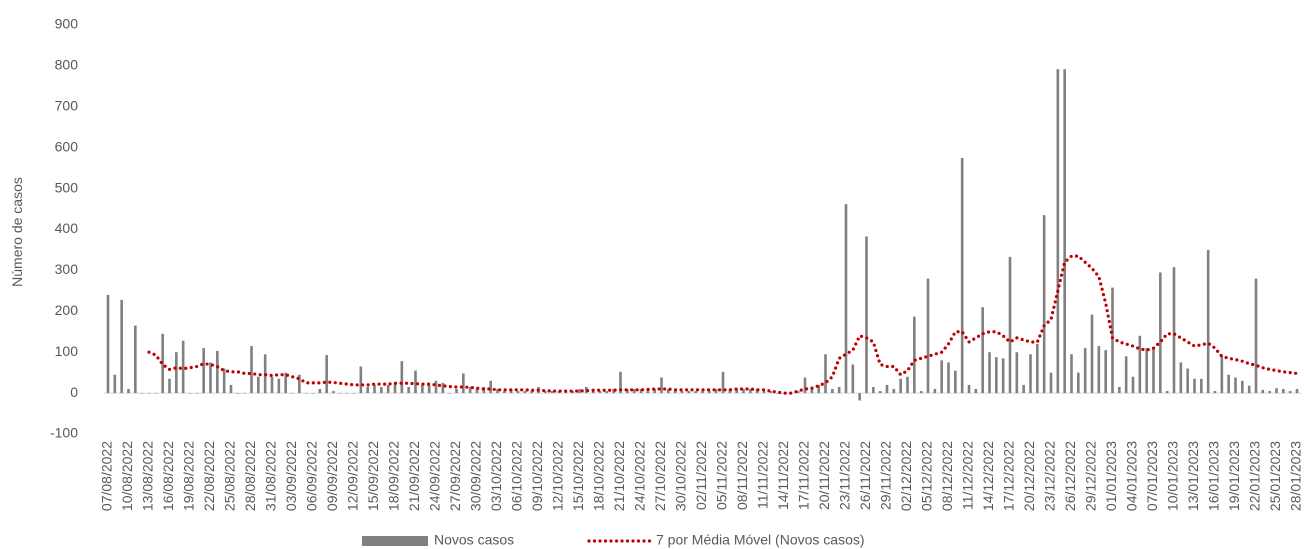 This screenshot has width=1305, height=549. I want to click on x-tick-label: 16/08/2022, so click(168, 476).